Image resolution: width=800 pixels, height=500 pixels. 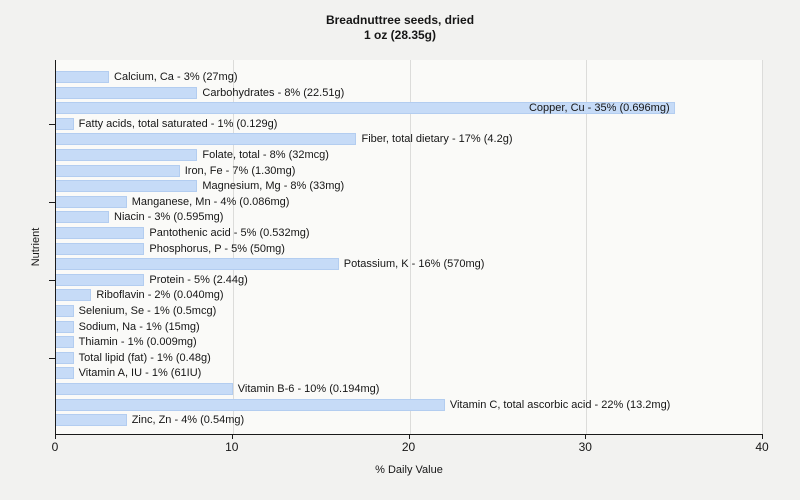 I want to click on y-axis-label: Nutrient, so click(x=36, y=247).